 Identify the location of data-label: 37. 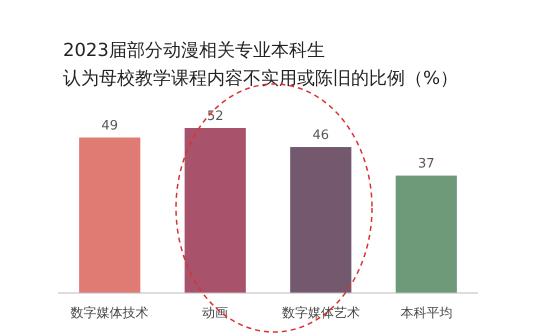
(426, 164).